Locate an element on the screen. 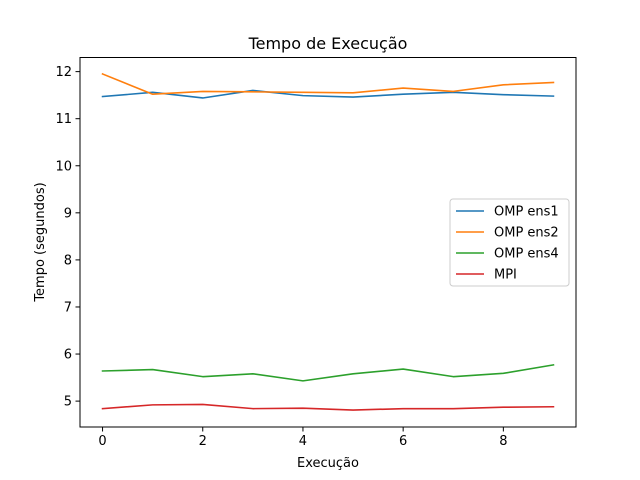  x-tick-label-2: 4 is located at coordinates (303, 441).